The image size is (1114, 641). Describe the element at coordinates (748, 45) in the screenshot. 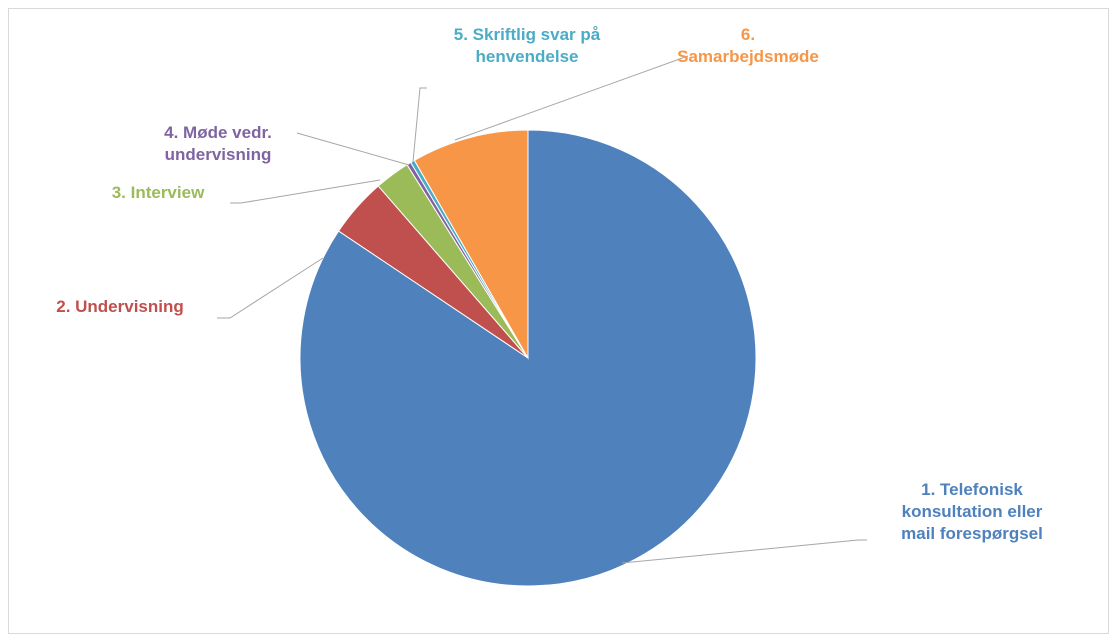

I see `slice-label: 6. Samarbejdsmøde` at that location.